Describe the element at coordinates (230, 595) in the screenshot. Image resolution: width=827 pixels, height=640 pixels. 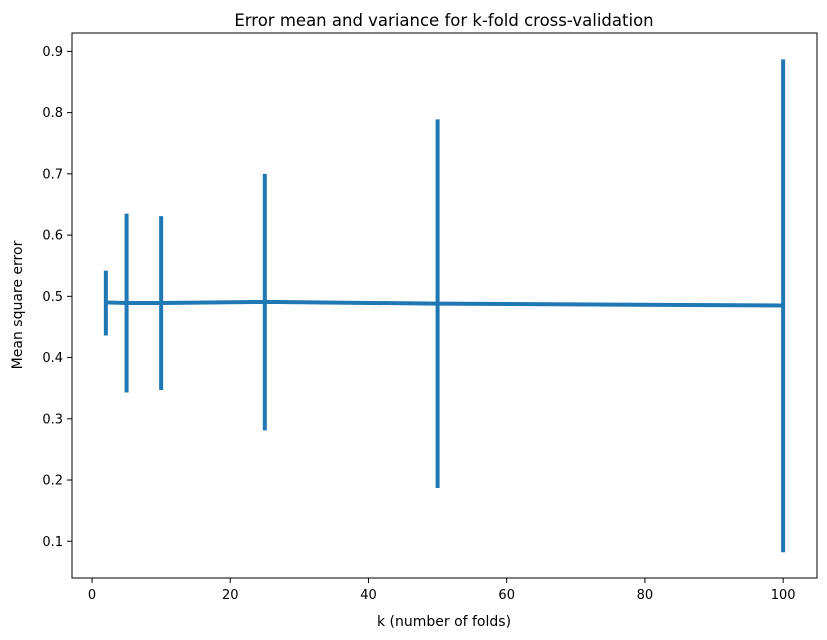
I see `x-tick-label: 20` at that location.